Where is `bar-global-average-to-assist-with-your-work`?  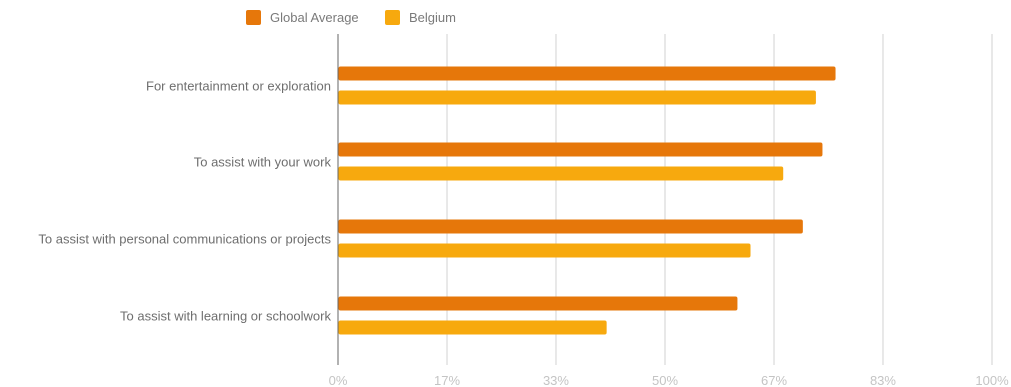
bar-global-average-to-assist-with-your-work is located at coordinates (580, 149).